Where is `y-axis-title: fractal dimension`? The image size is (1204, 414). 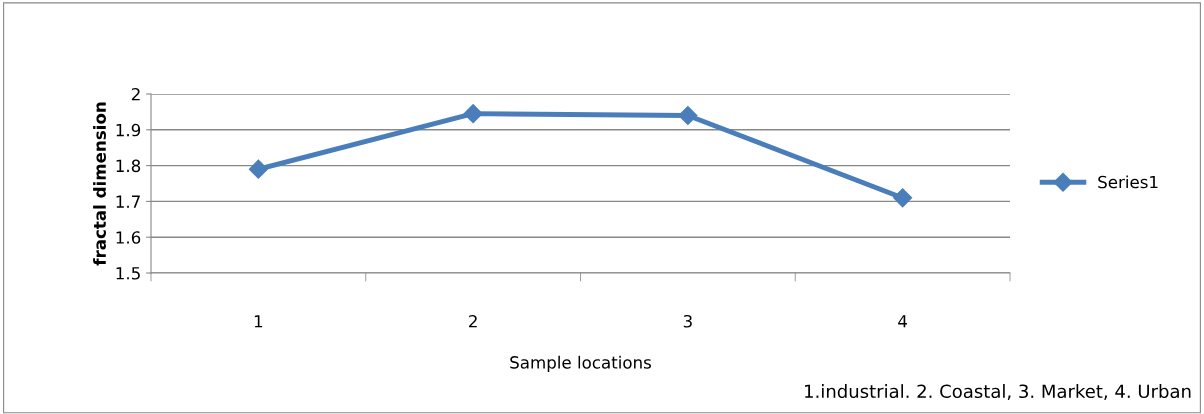
y-axis-title: fractal dimension is located at coordinates (99, 184).